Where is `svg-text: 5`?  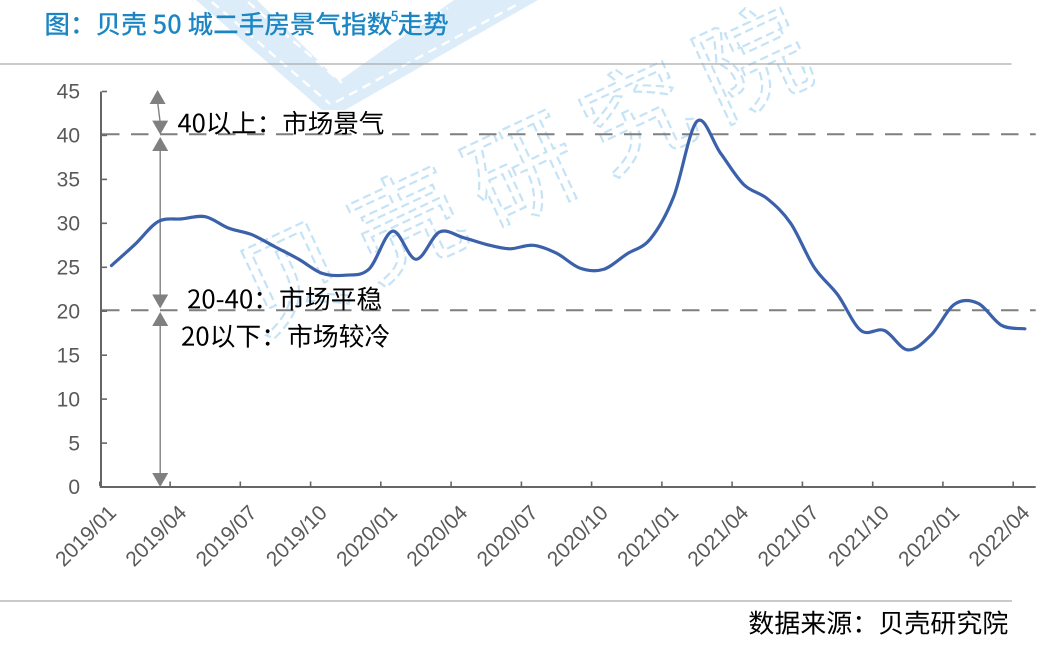 svg-text: 5 is located at coordinates (74, 443).